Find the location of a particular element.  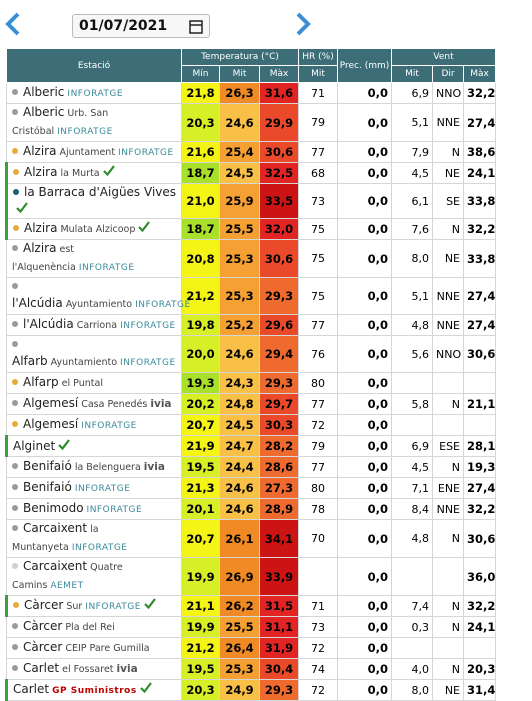

station-place: Mulata Alzicoop is located at coordinates (98, 229).